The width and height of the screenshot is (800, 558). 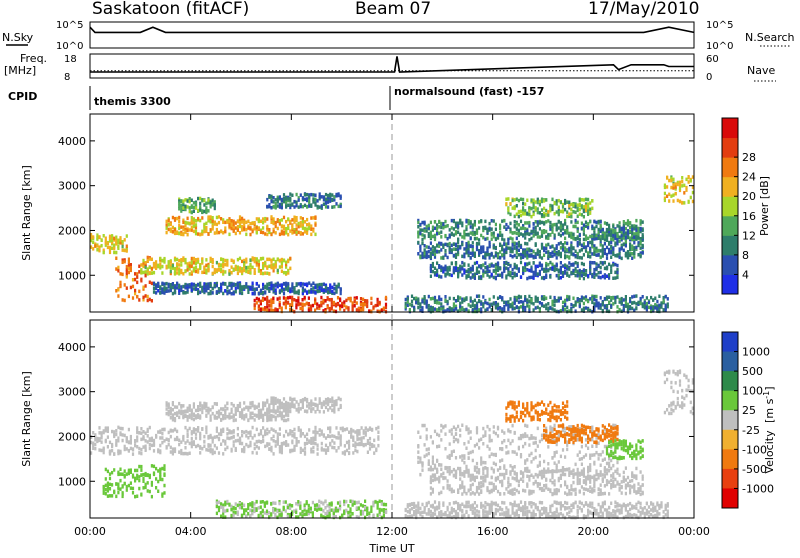 What do you see at coordinates (69, 46) in the screenshot?
I see `nsky-tick-bottom: 10^0` at bounding box center [69, 46].